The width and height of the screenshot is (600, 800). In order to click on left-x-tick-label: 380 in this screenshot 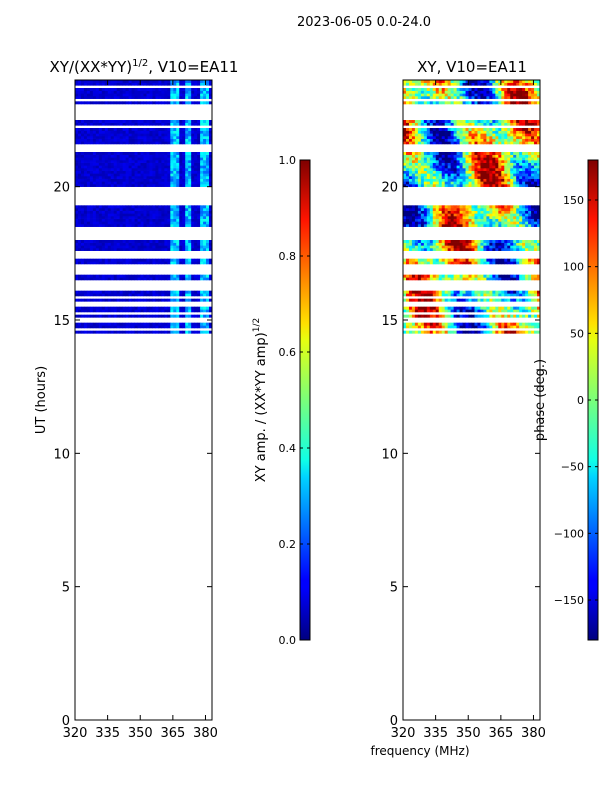, I will do `click(205, 733)`.